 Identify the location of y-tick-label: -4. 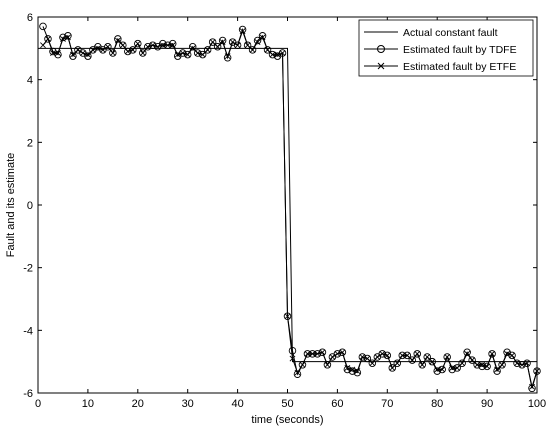
(28, 331).